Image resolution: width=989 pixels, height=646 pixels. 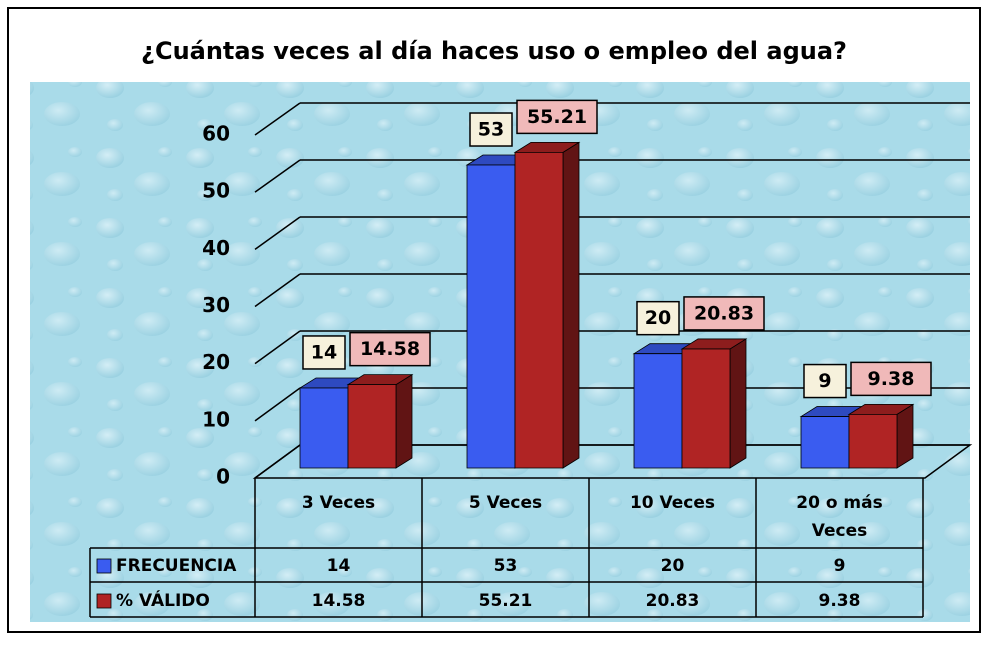 I want to click on table-value: 14.58, so click(x=339, y=601).